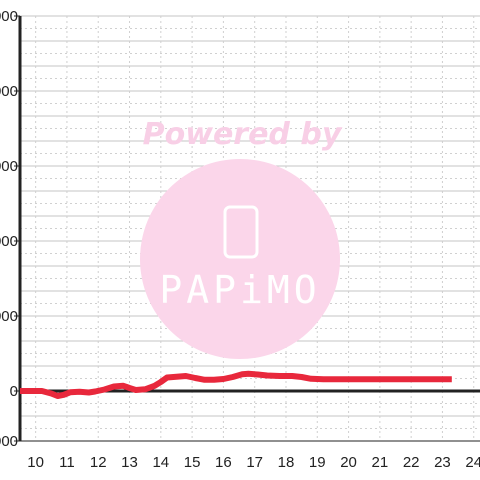  What do you see at coordinates (14, 391) in the screenshot?
I see `y-tick-label: 0` at bounding box center [14, 391].